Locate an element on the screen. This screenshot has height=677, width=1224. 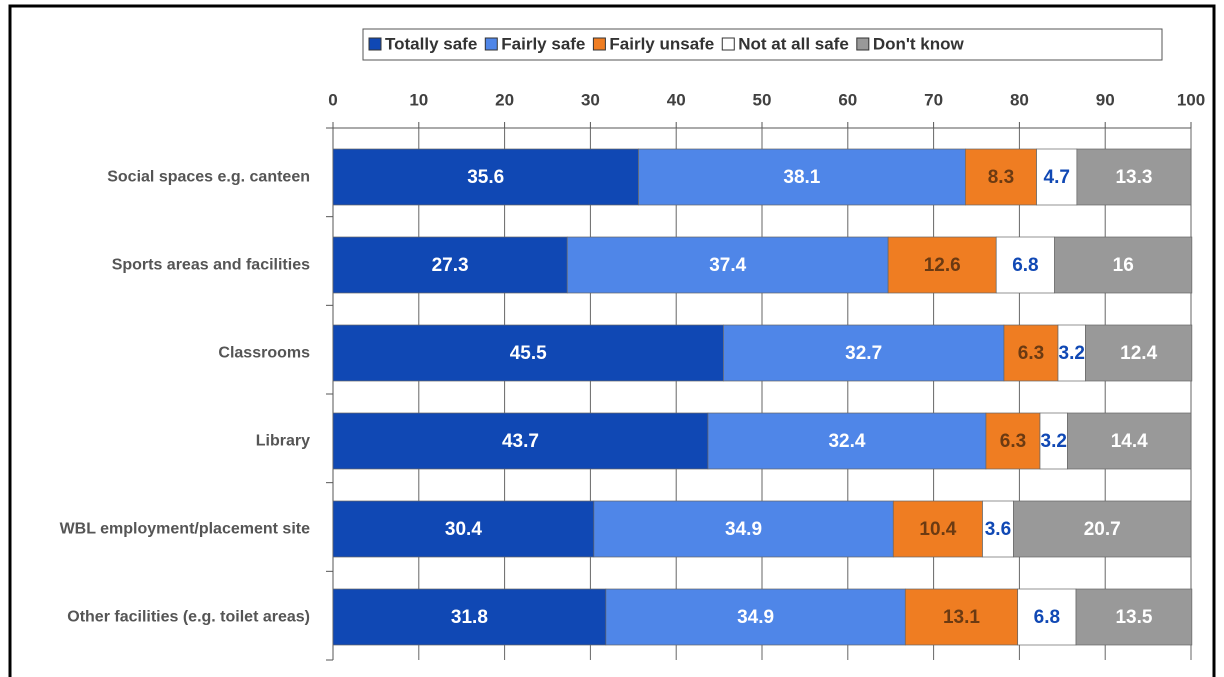
legend-label: Not at all safe is located at coordinates (793, 43).